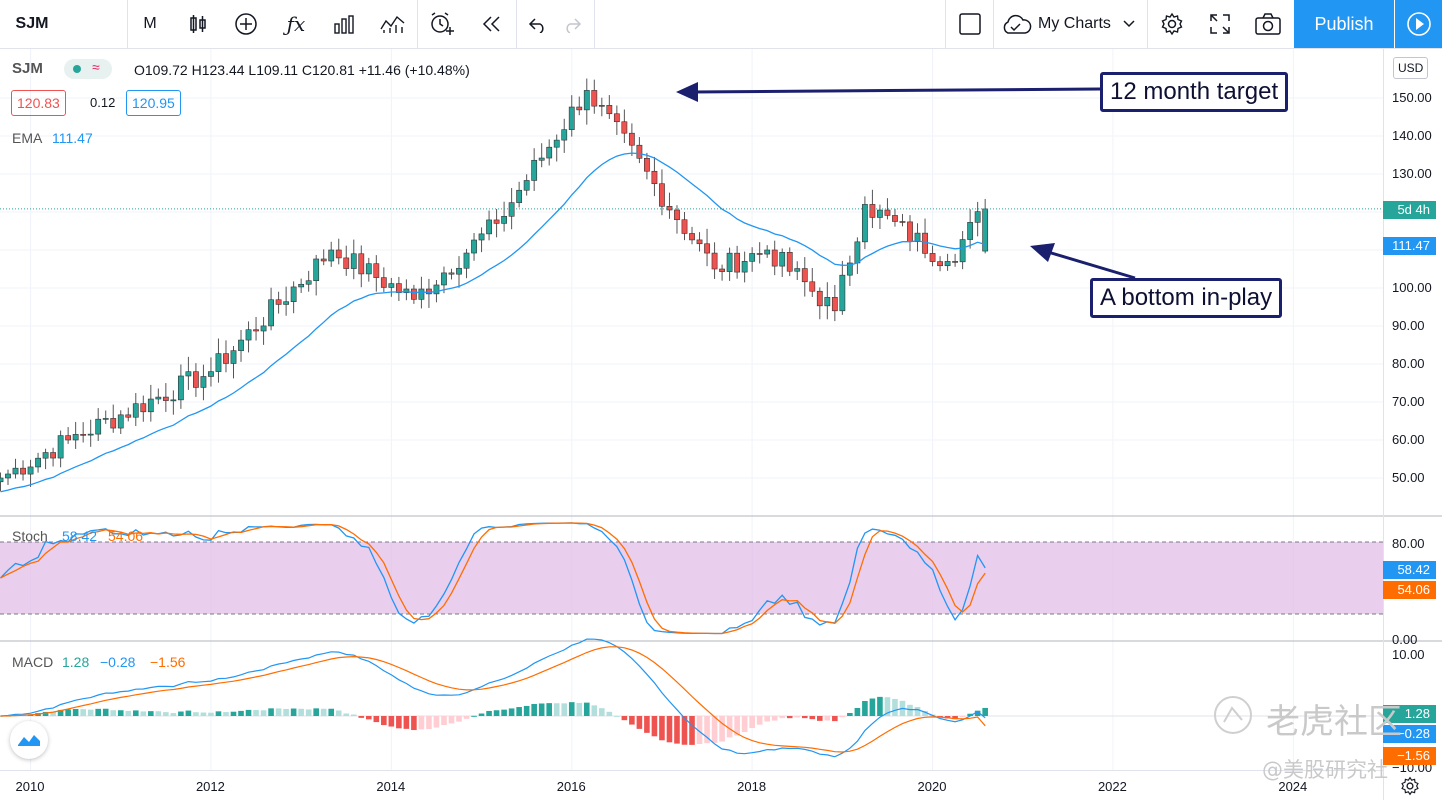  What do you see at coordinates (76, 662) in the screenshot?
I see `macd-value: 1.28` at bounding box center [76, 662].